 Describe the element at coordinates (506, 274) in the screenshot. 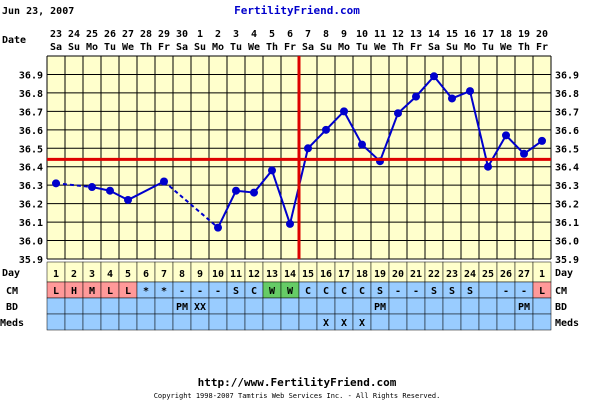

I see `cycle-day-label: 26` at that location.